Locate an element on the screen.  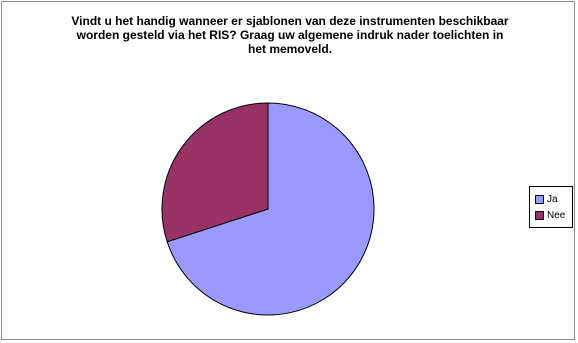
legend-swatch-ja is located at coordinates (539, 199).